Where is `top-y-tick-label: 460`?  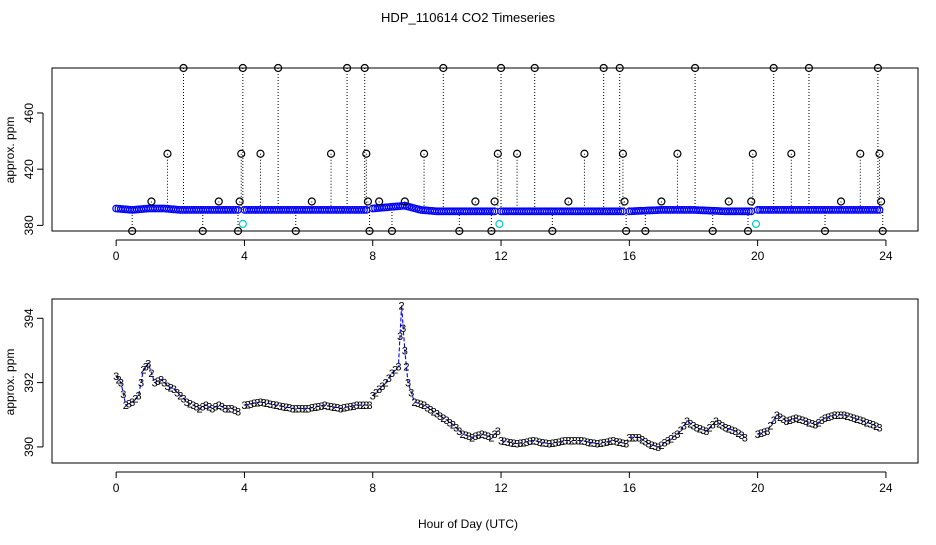 top-y-tick-label: 460 is located at coordinates (29, 113).